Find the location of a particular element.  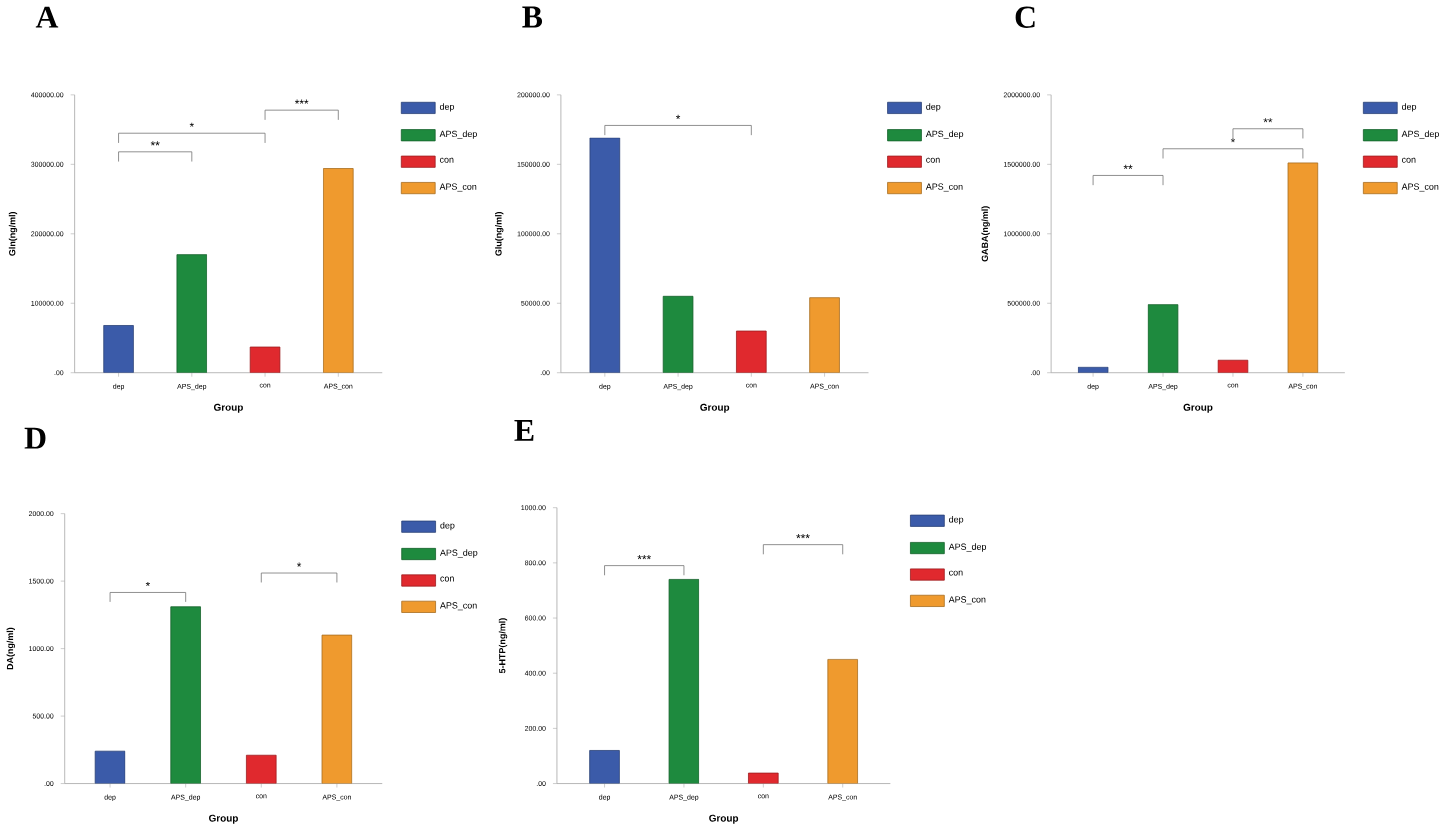

chart-title: A is located at coordinates (47, 17).